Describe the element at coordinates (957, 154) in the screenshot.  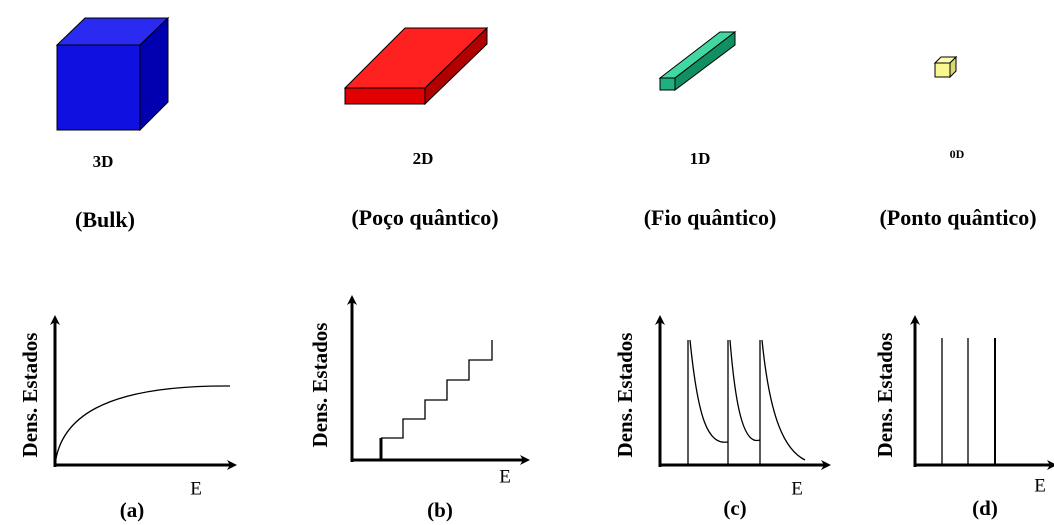
I see `dimension-label: 0D` at that location.